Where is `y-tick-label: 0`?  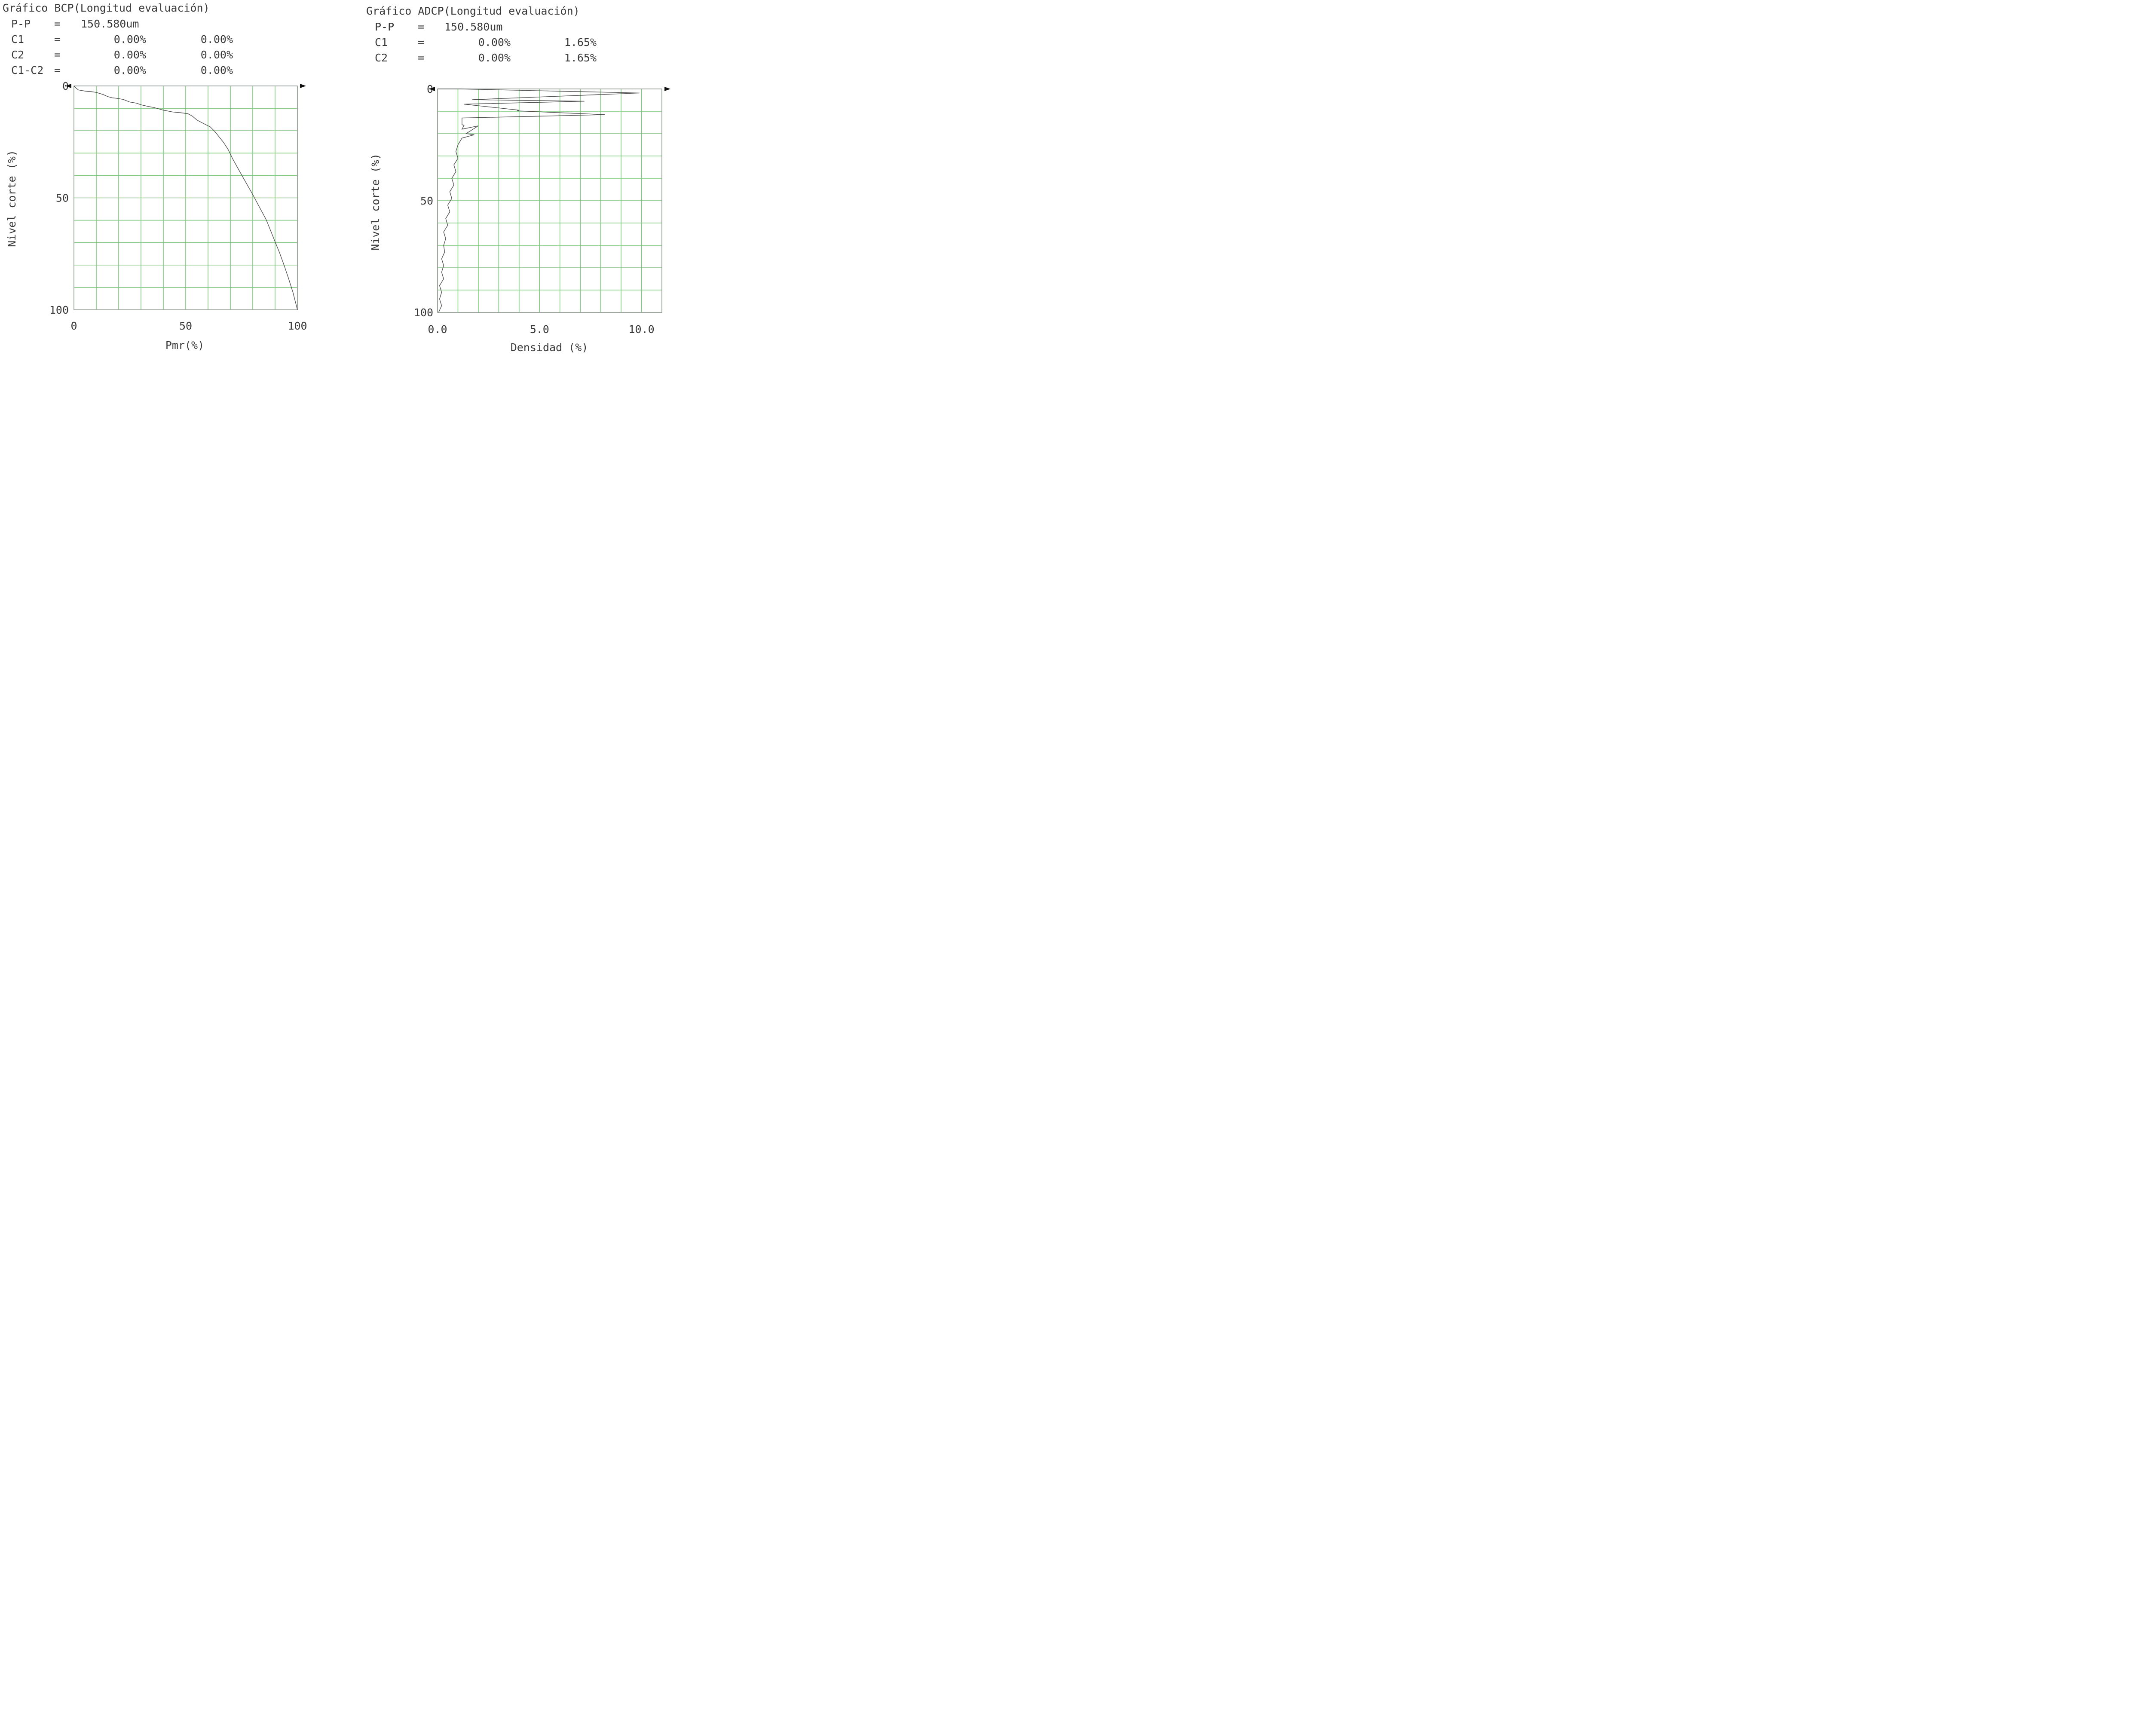
y-tick-label: 0 is located at coordinates (65, 86).